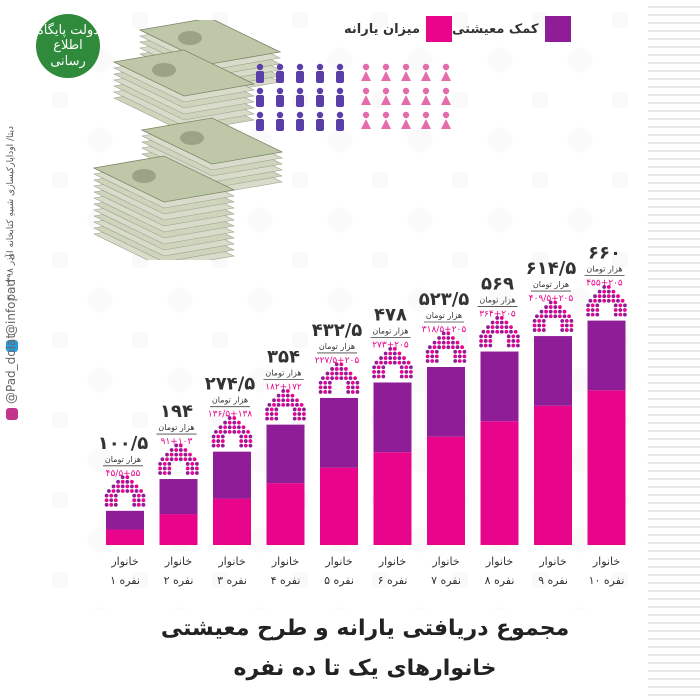 Image resolution: width=700 pixels, height=700 pixels. What do you see at coordinates (365, 628) in the screenshot?
I see `title-line-1: مجموع دریافتی یارانه و طرح معیشتی` at bounding box center [365, 628].